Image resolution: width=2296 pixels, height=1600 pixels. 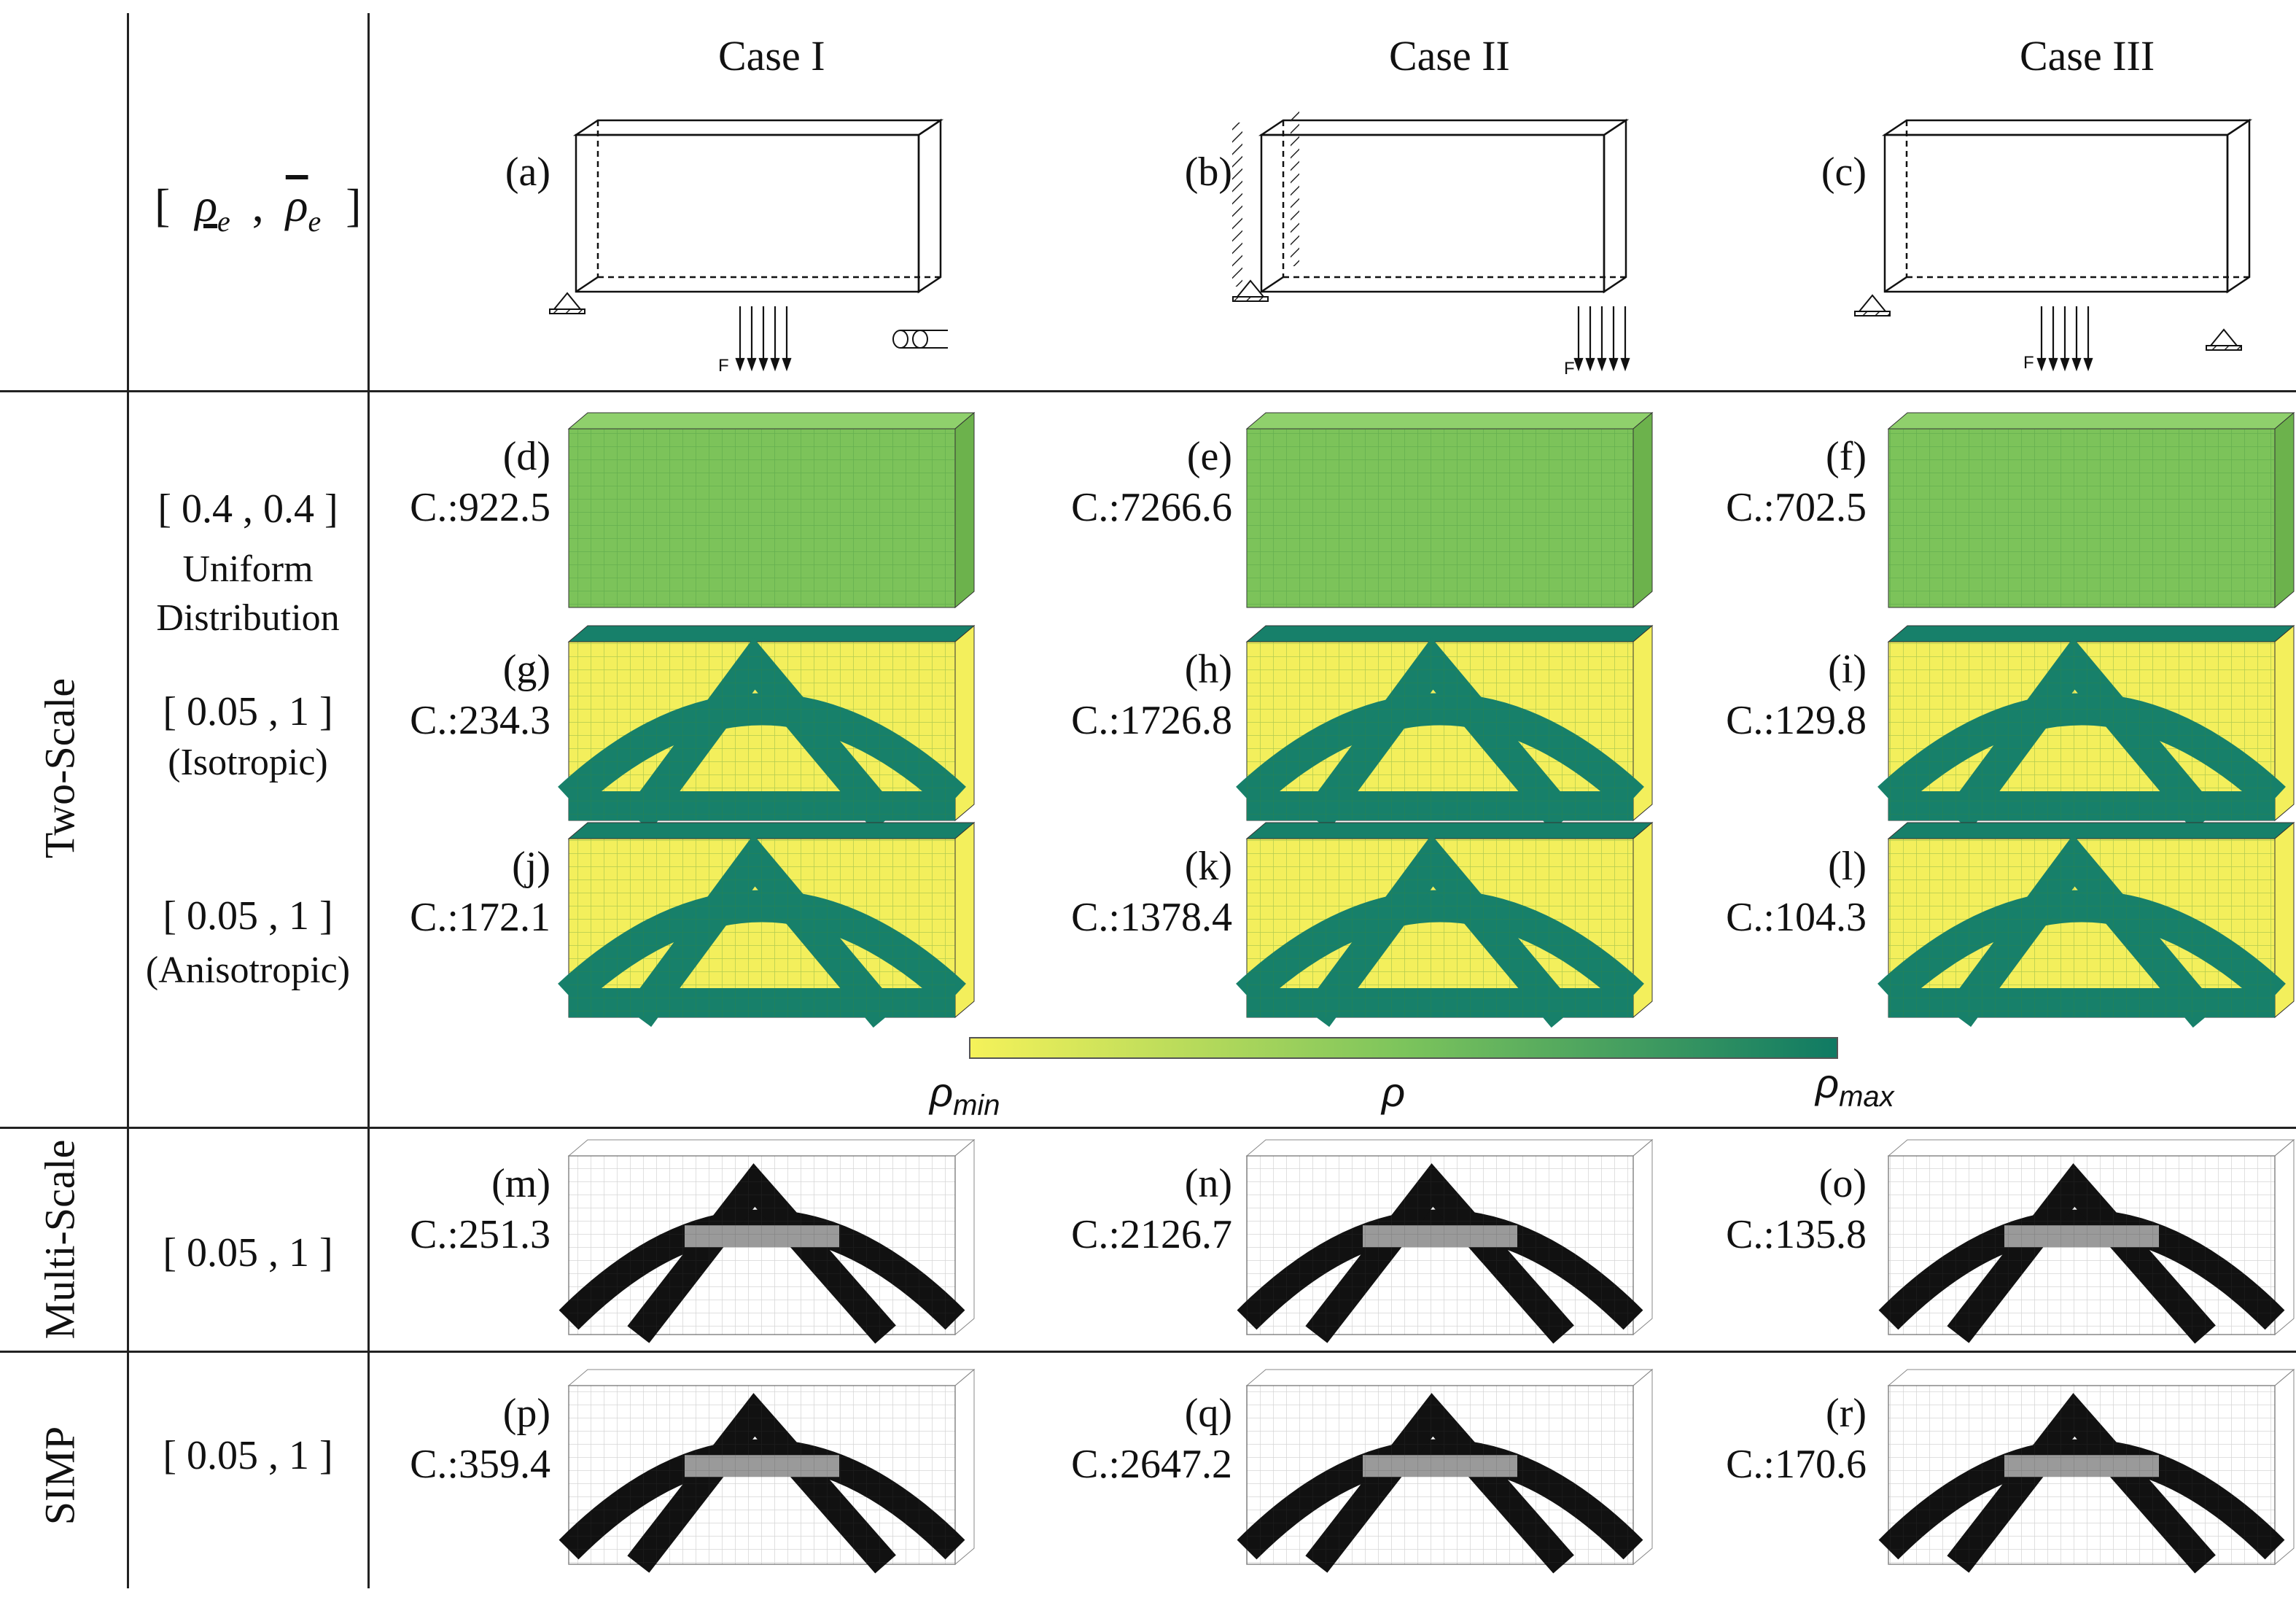 I want to click on compliance-f: C.:702.5, so click(x=1797, y=507).